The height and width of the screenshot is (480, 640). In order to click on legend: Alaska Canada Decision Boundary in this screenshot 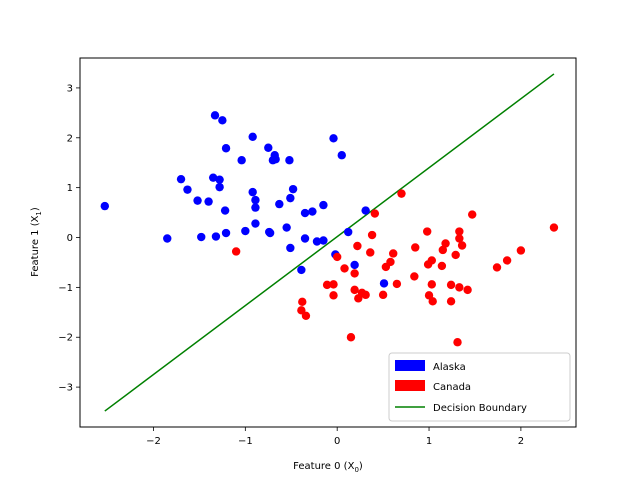, I will do `click(479, 387)`.